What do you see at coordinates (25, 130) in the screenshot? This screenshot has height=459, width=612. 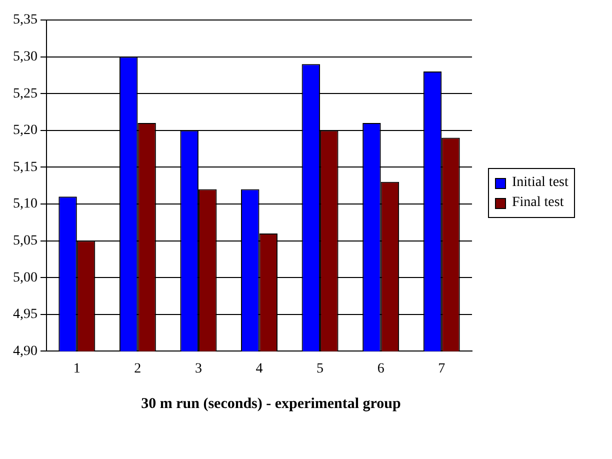 I see `y-tick-label: 5,20` at bounding box center [25, 130].